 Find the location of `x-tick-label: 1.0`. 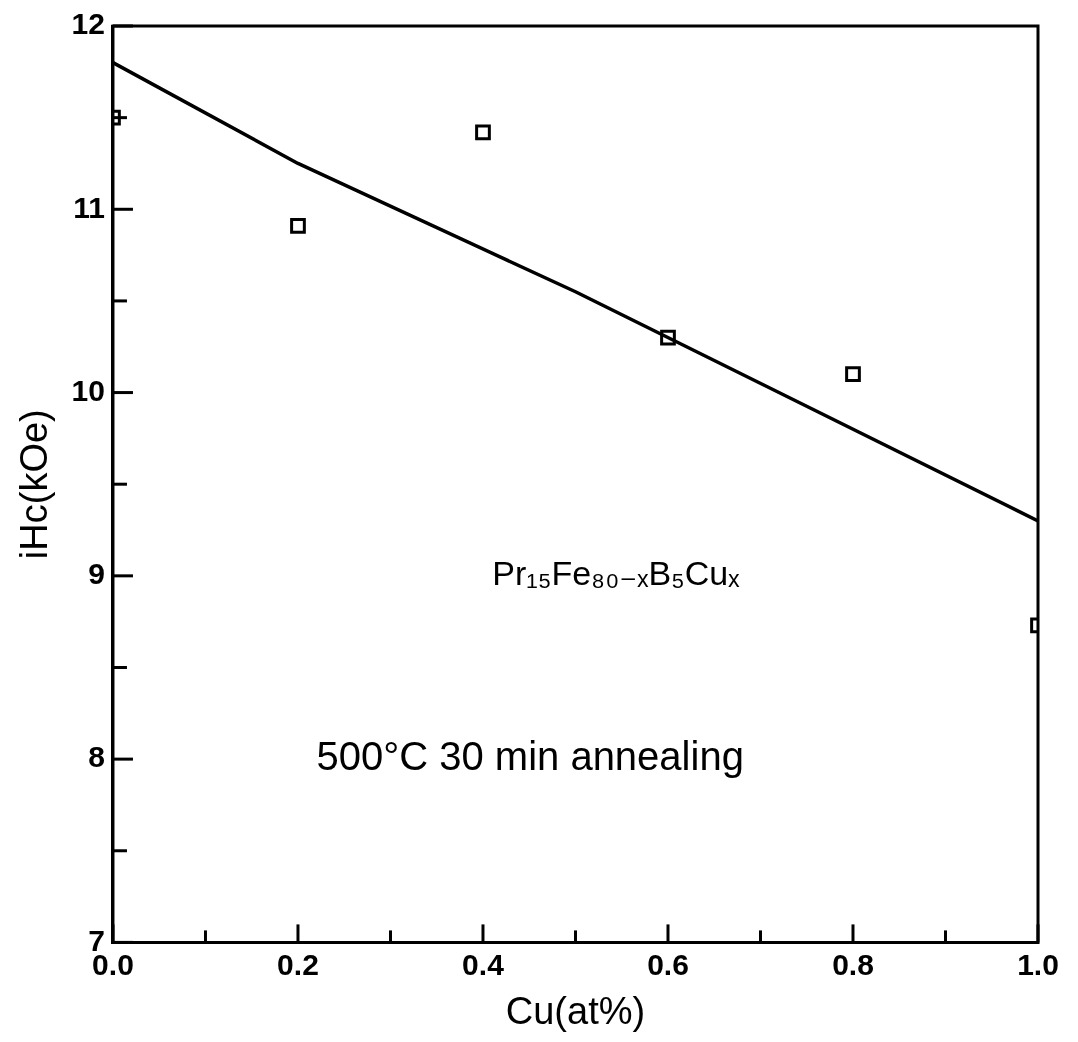

x-tick-label: 1.0 is located at coordinates (1038, 964).